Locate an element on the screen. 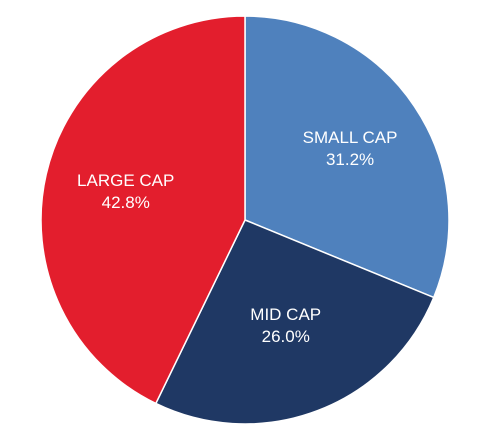 Image resolution: width=498 pixels, height=435 pixels. slice-label-mid-cap: MID CAP is located at coordinates (285, 314).